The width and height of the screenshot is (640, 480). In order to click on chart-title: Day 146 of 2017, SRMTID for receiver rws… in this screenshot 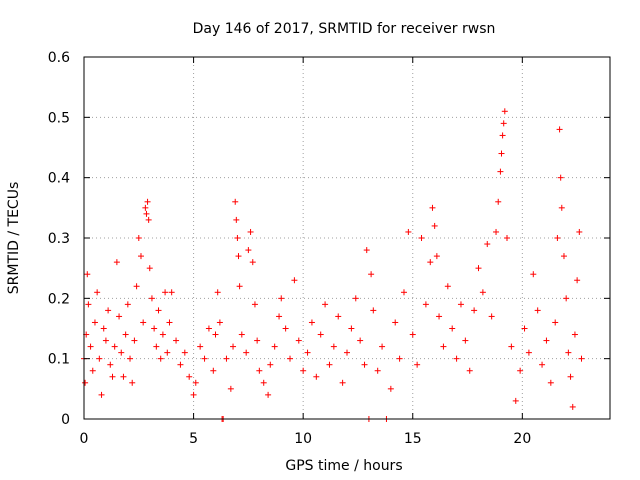, I will do `click(344, 29)`.